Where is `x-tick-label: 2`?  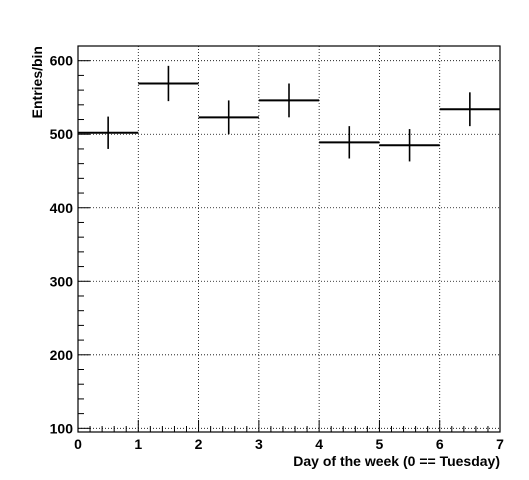 x-tick-label: 2 is located at coordinates (199, 444).